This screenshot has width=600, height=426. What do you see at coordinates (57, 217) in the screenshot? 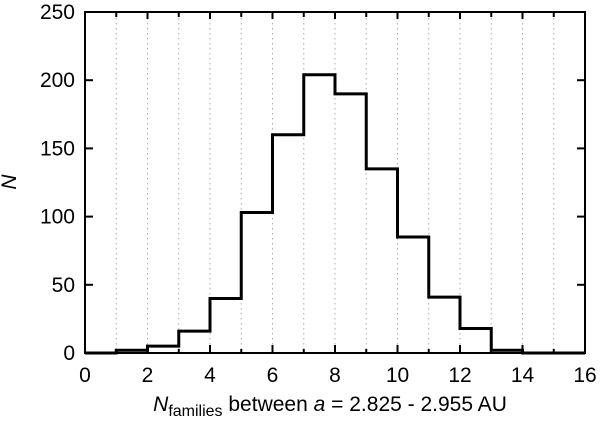
I see `y-tick-label: 100` at bounding box center [57, 217].